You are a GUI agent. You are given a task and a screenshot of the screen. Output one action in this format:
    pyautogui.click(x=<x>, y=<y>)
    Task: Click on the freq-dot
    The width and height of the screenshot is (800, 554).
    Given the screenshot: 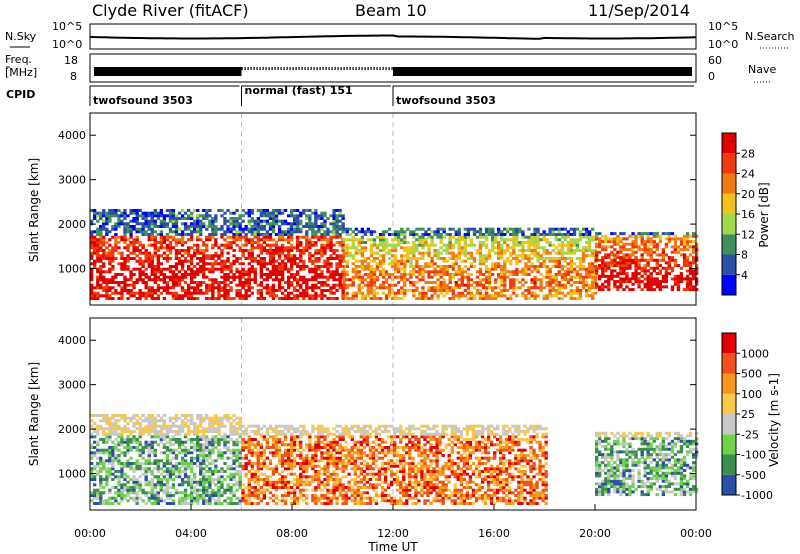 What is the action you would take?
    pyautogui.click(x=296, y=68)
    